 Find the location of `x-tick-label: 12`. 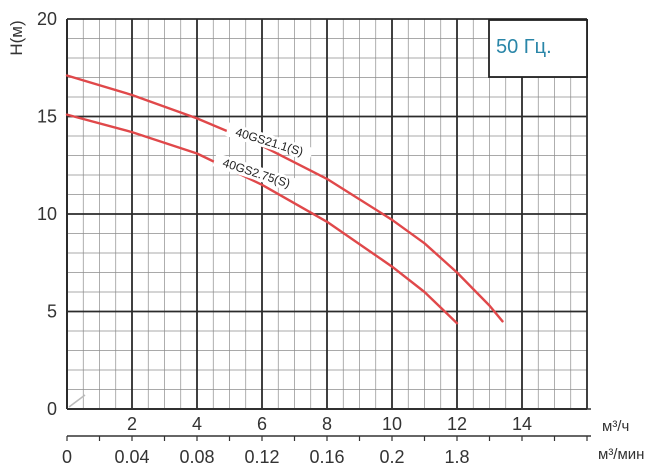

x-tick-label: 12 is located at coordinates (457, 424).